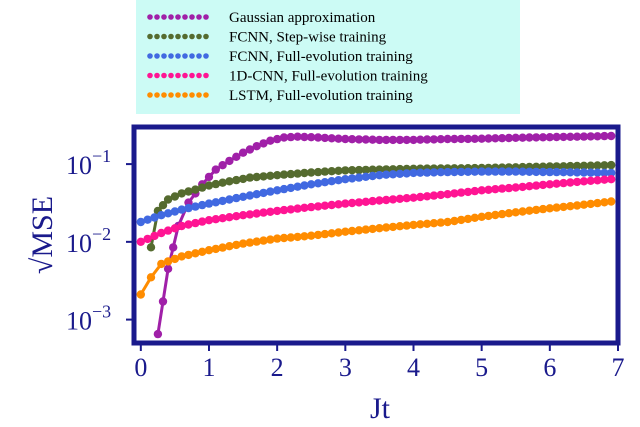 This screenshot has height=427, width=640. What do you see at coordinates (549, 367) in the screenshot?
I see `x-tick-label-6: 6` at bounding box center [549, 367].